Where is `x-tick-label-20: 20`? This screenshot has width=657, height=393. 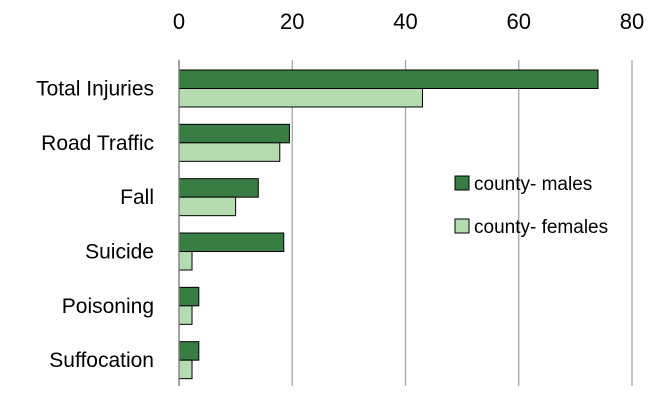 x-tick-label-20: 20 is located at coordinates (292, 21).